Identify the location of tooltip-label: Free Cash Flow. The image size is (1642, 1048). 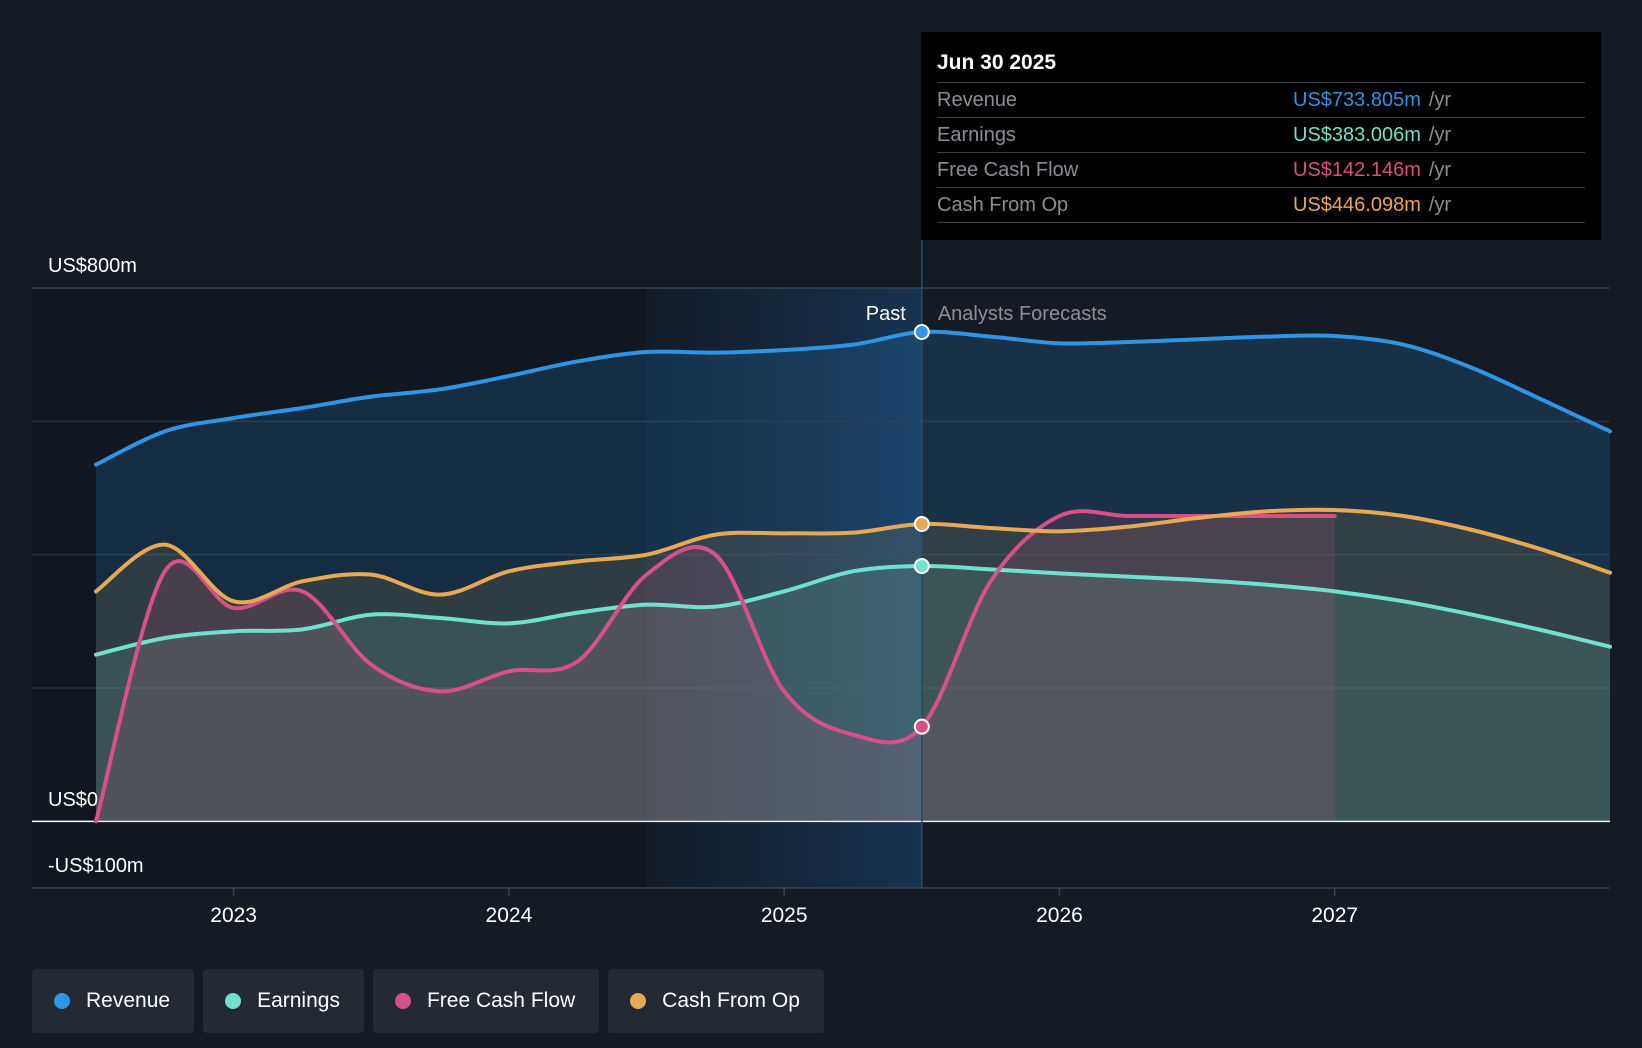
(1008, 170).